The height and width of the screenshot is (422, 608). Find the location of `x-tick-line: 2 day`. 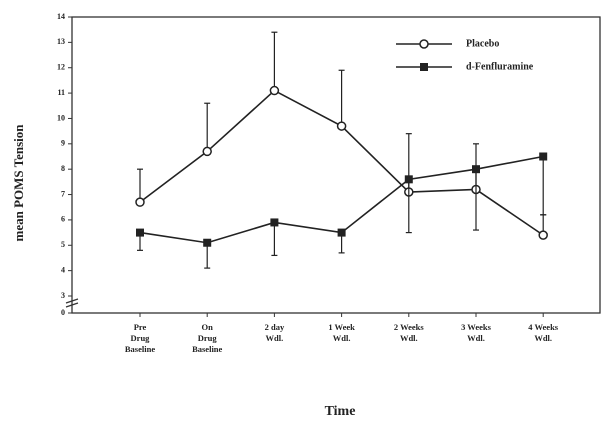

x-tick-line: 2 day is located at coordinates (275, 327).